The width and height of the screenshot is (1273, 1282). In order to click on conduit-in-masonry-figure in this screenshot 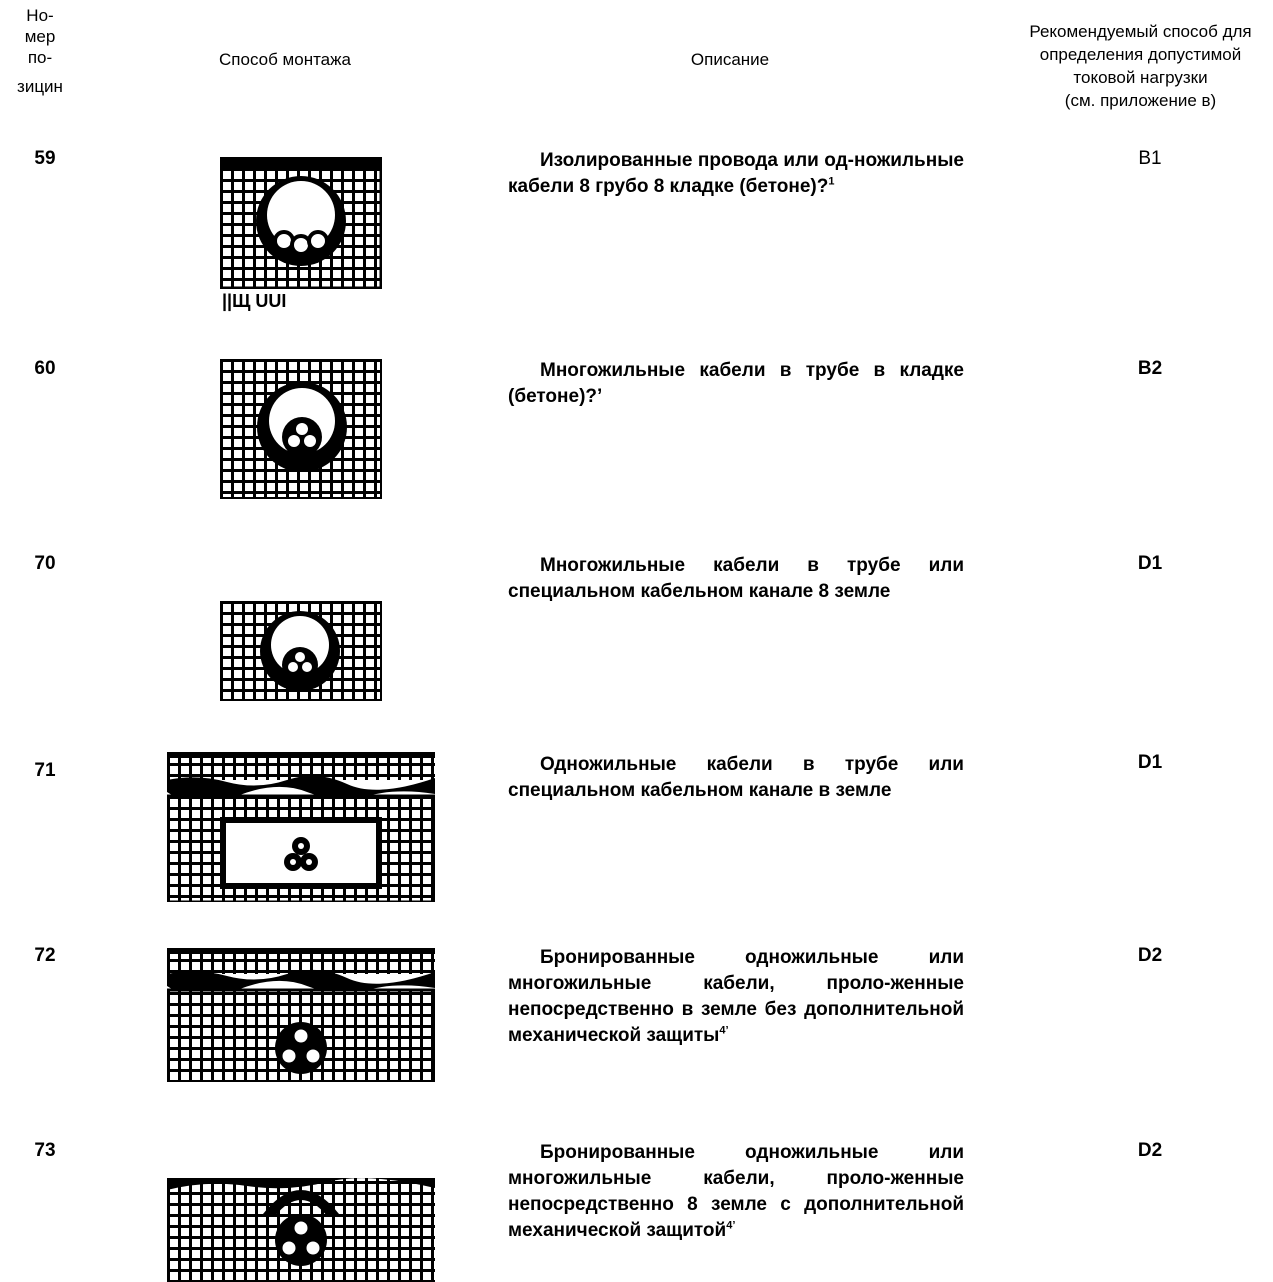, I will do `click(301, 223)`.